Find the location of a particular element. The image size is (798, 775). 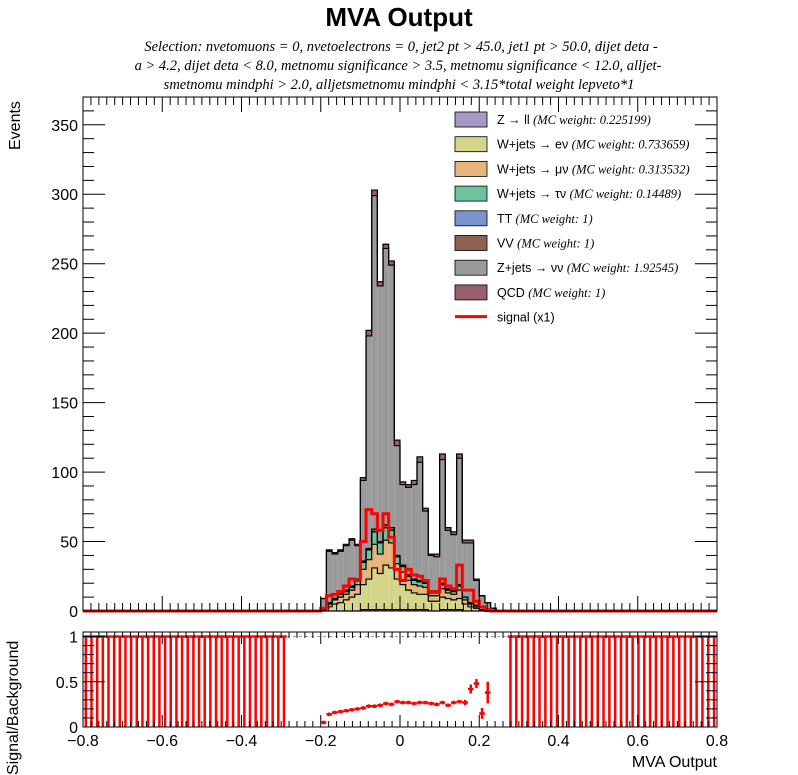

legend-label: W+jets → μν (MC weight: 0.313532) is located at coordinates (593, 169).